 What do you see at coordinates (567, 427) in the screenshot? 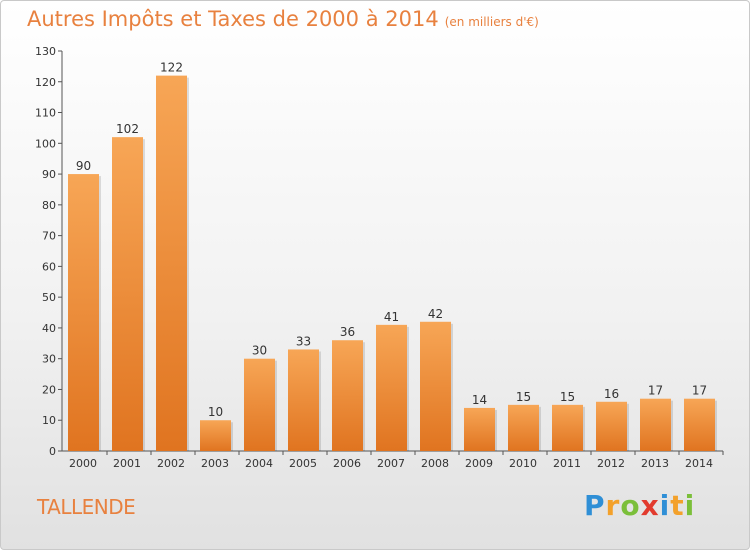
I see `bar-2011` at bounding box center [567, 427].